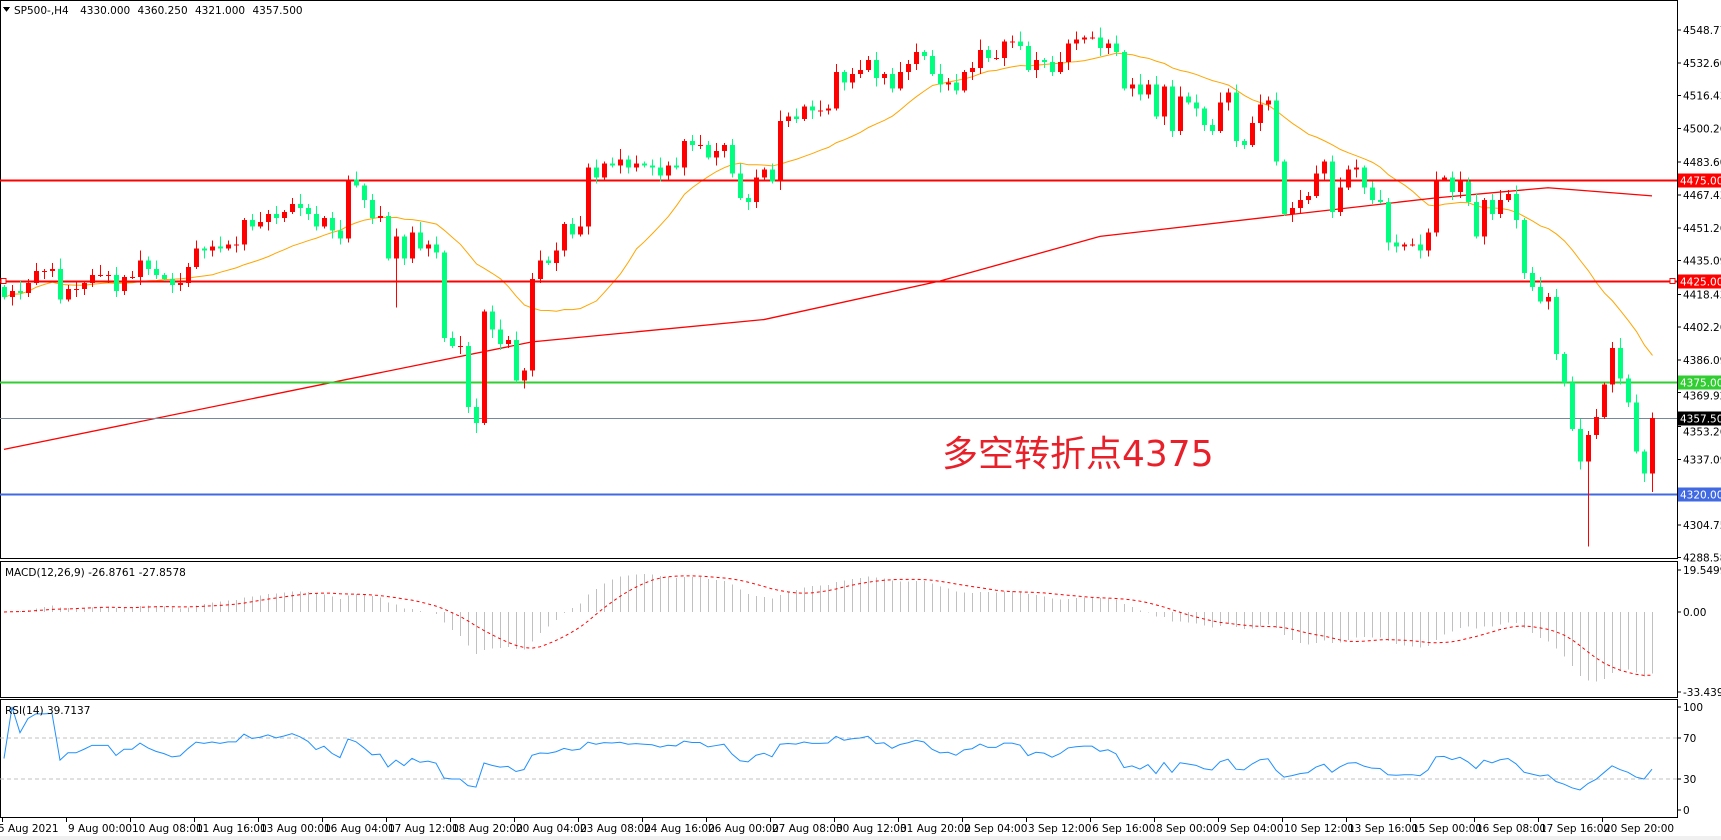 This screenshot has width=1721, height=840. What do you see at coordinates (1078, 454) in the screenshot?
I see `annotation-text: 多空转折点4375` at bounding box center [1078, 454].